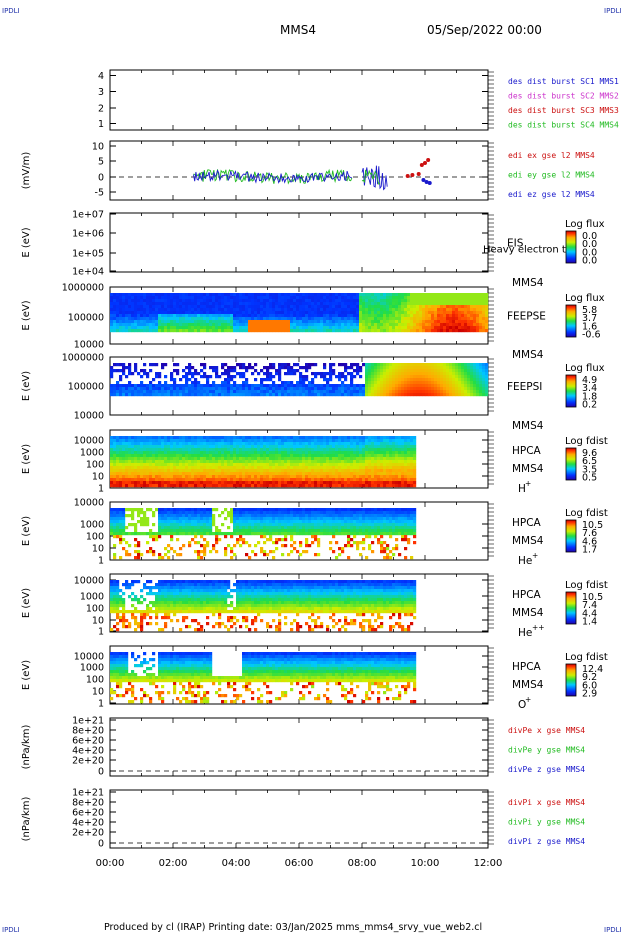 The width and height of the screenshot is (630, 934). I want to click on burst-y-tick-label: 3, so click(101, 92).